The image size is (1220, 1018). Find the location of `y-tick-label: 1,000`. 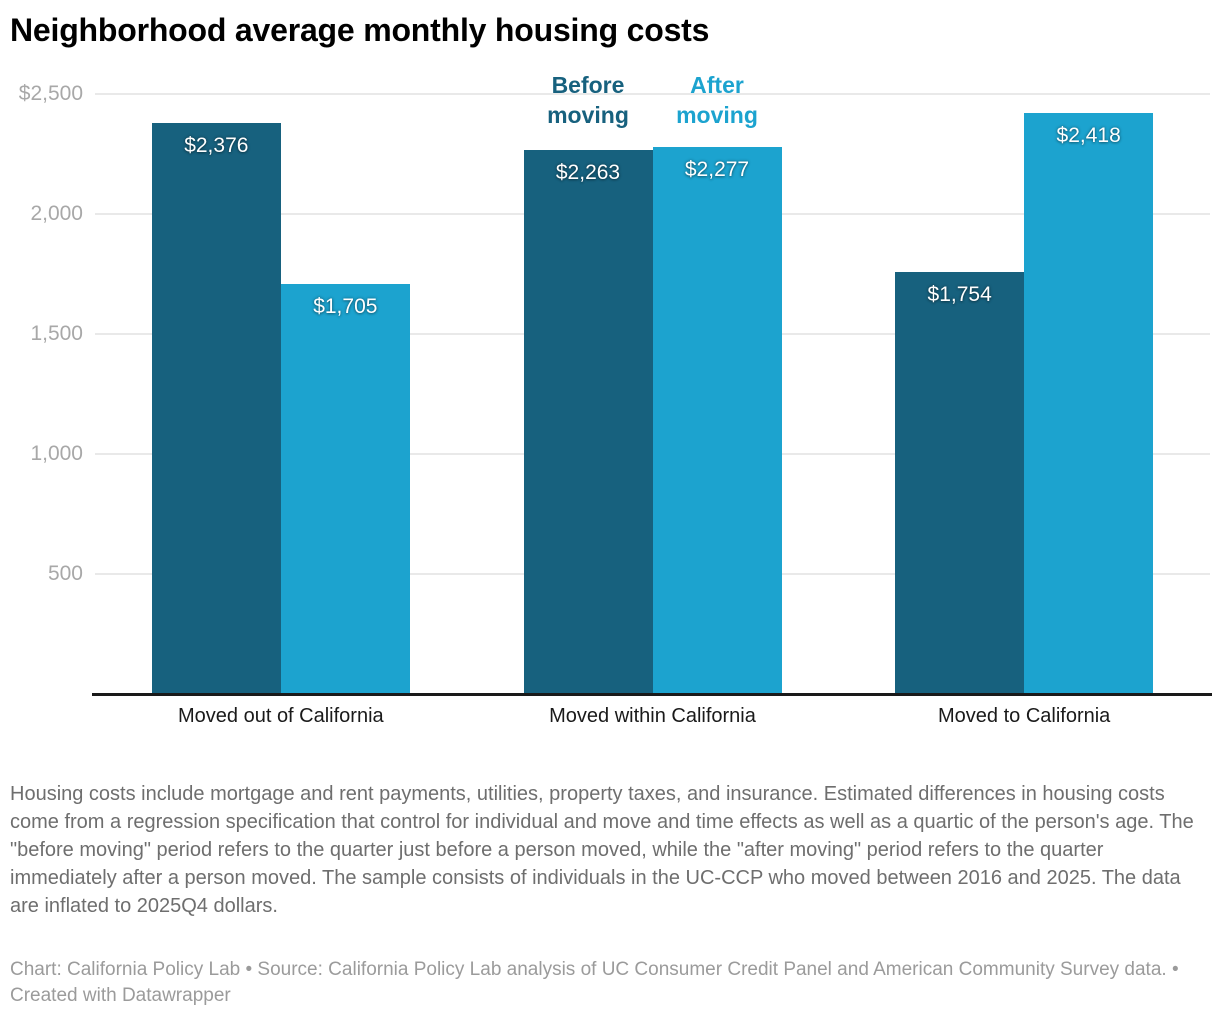

y-tick-label: 1,000 is located at coordinates (56, 453).